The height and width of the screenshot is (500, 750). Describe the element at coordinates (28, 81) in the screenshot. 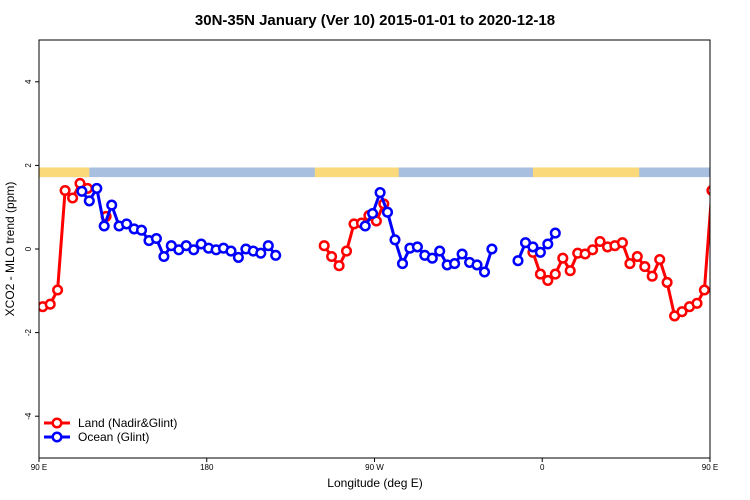

I see `y-tick-label: 4` at that location.